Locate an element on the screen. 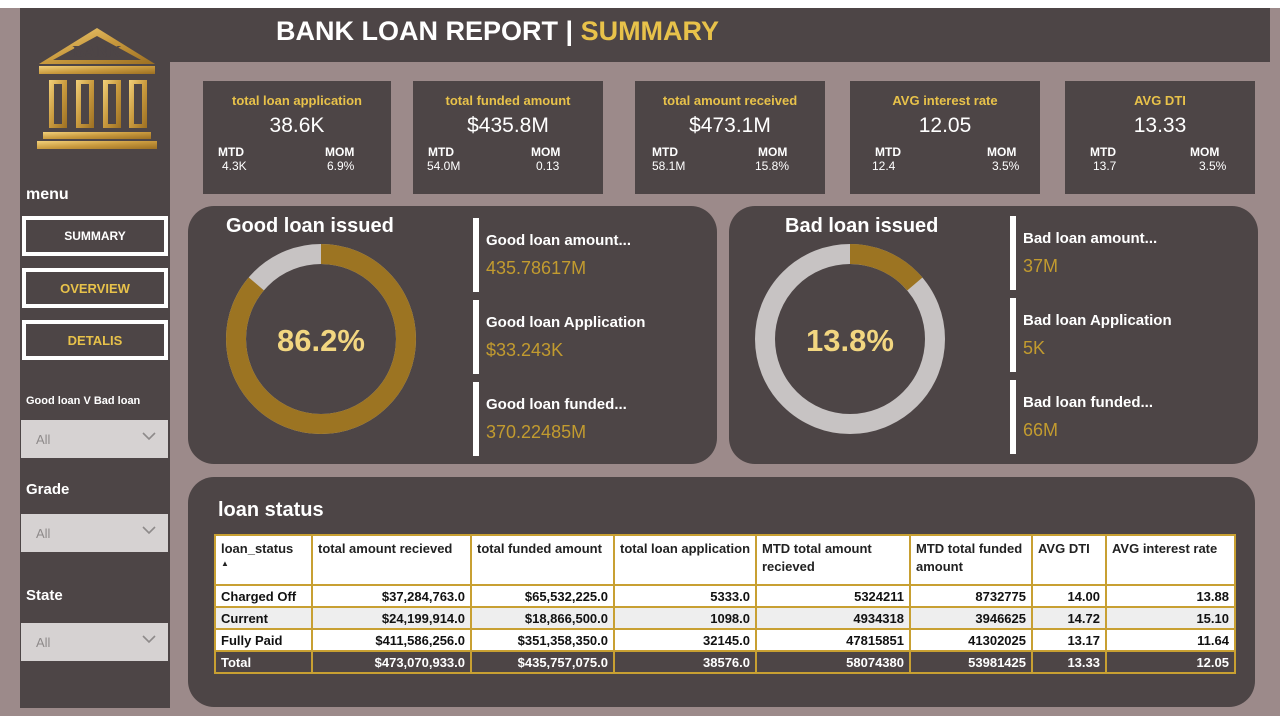 This screenshot has width=1280, height=716. stat-value: 370.22485M is located at coordinates (536, 432).